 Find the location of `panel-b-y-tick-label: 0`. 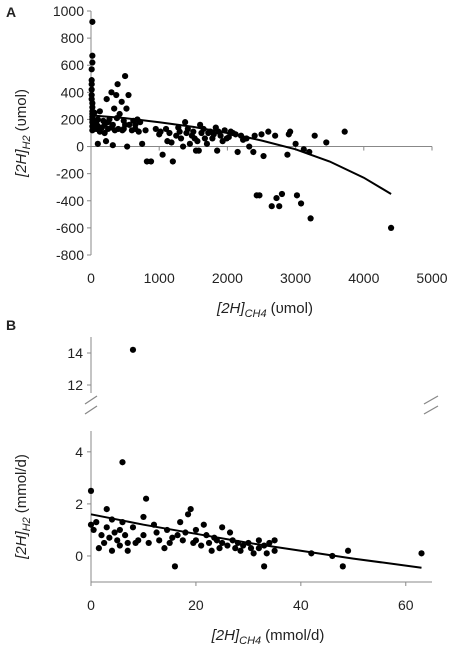

panel-b-y-tick-label: 0 is located at coordinates (79, 556).